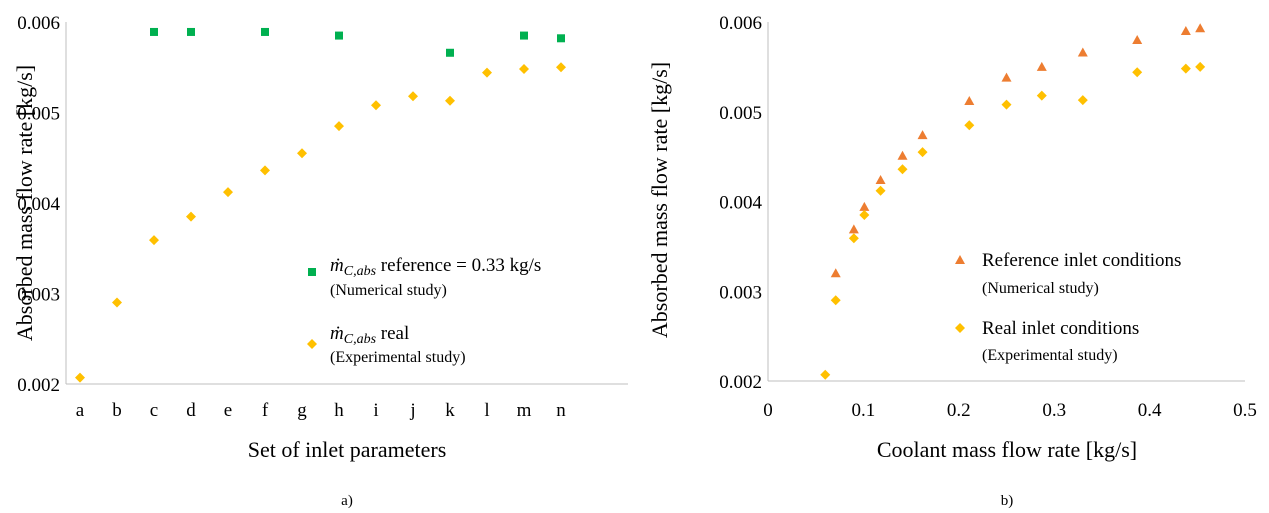 The width and height of the screenshot is (1269, 513). Describe the element at coordinates (1007, 501) in the screenshot. I see `chart-b-panel-label: b)` at that location.